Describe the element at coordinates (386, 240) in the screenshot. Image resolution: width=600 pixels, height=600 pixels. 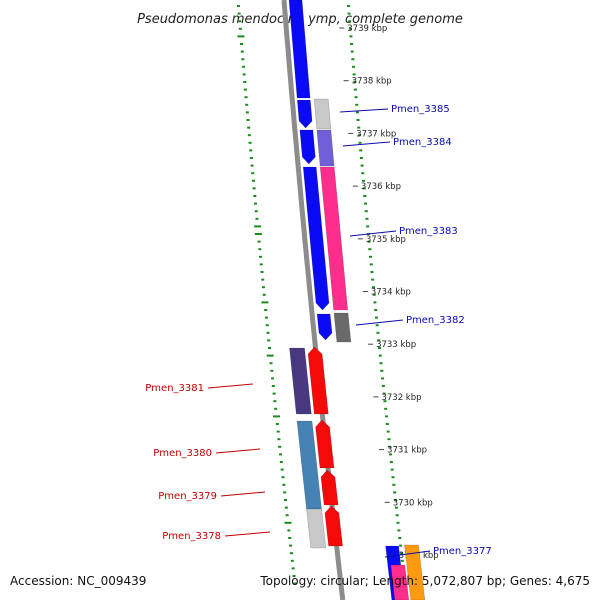
I see `kbp-tick-label: 3735 kbp` at that location.